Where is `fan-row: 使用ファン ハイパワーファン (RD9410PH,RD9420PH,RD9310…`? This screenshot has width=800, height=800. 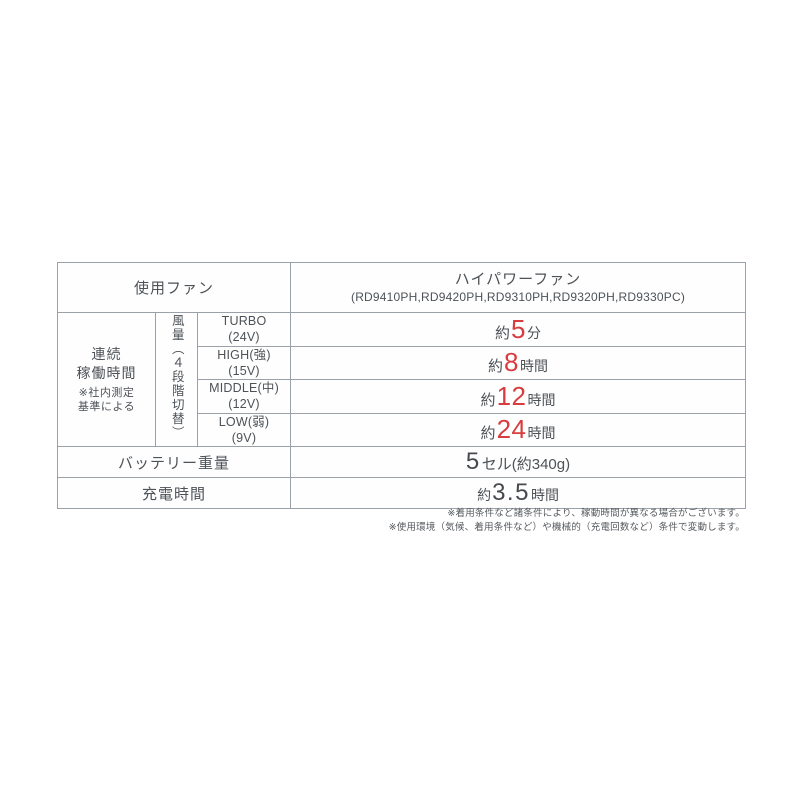
fan-row: 使用ファン ハイパワーファン (RD9410PH,RD9420PH,RD9310… is located at coordinates (401, 287).